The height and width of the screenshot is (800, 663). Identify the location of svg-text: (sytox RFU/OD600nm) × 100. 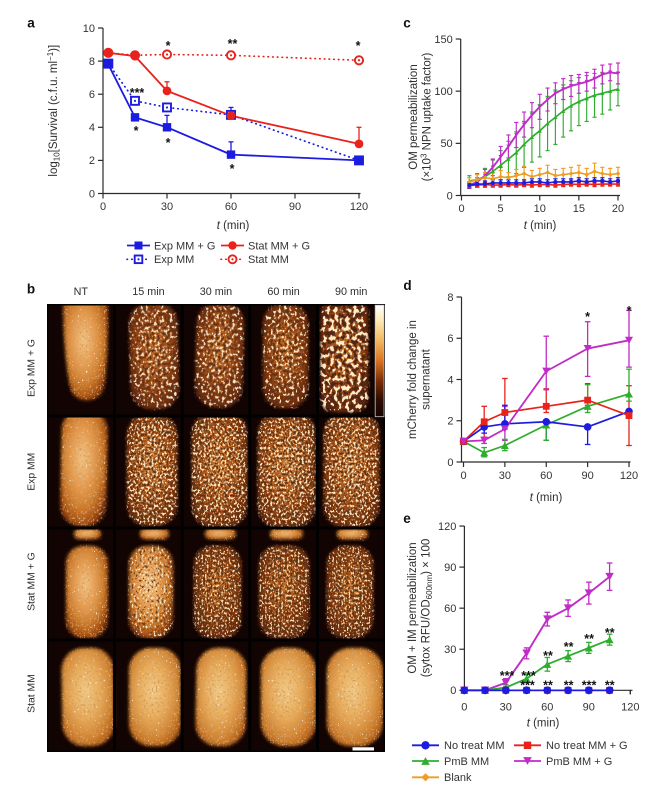
(428, 608).